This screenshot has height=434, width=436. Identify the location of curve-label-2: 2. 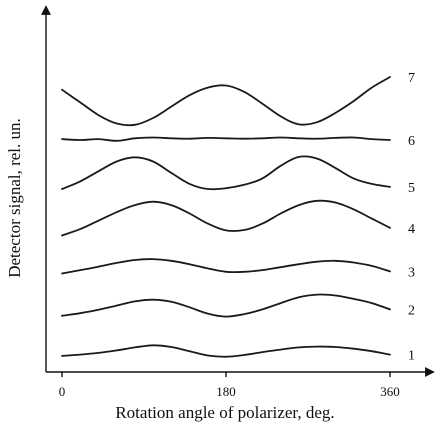
(411, 310).